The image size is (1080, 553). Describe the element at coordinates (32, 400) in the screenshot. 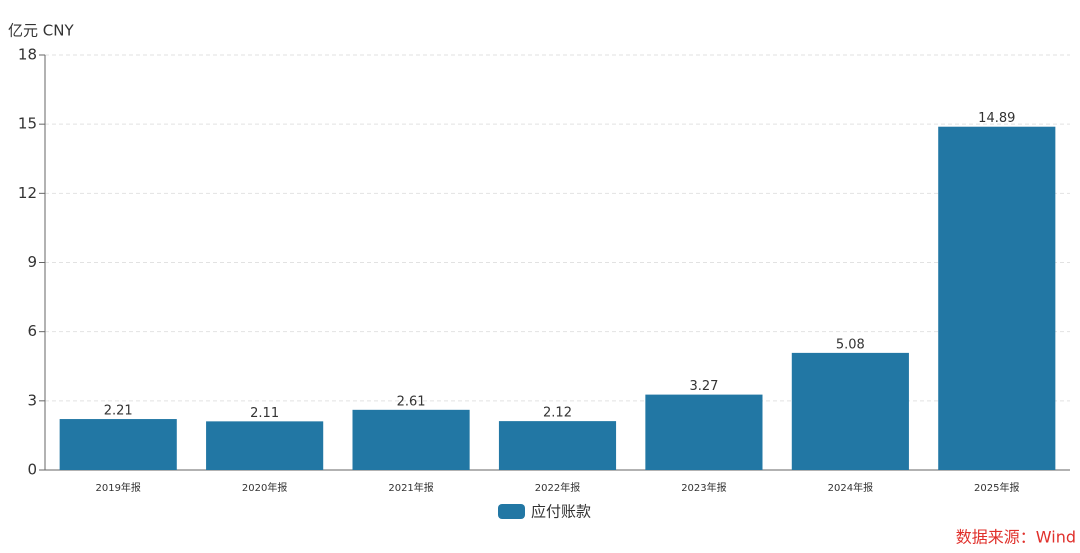

I see `y-tick-label: 3` at that location.